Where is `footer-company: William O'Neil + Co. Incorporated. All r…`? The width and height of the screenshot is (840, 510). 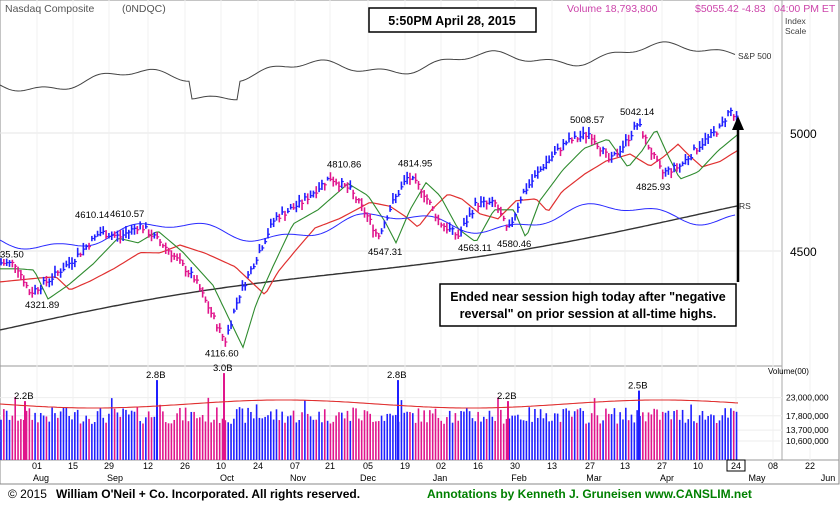 footer-company: William O'Neil + Co. Incorporated. All r… is located at coordinates (208, 494).